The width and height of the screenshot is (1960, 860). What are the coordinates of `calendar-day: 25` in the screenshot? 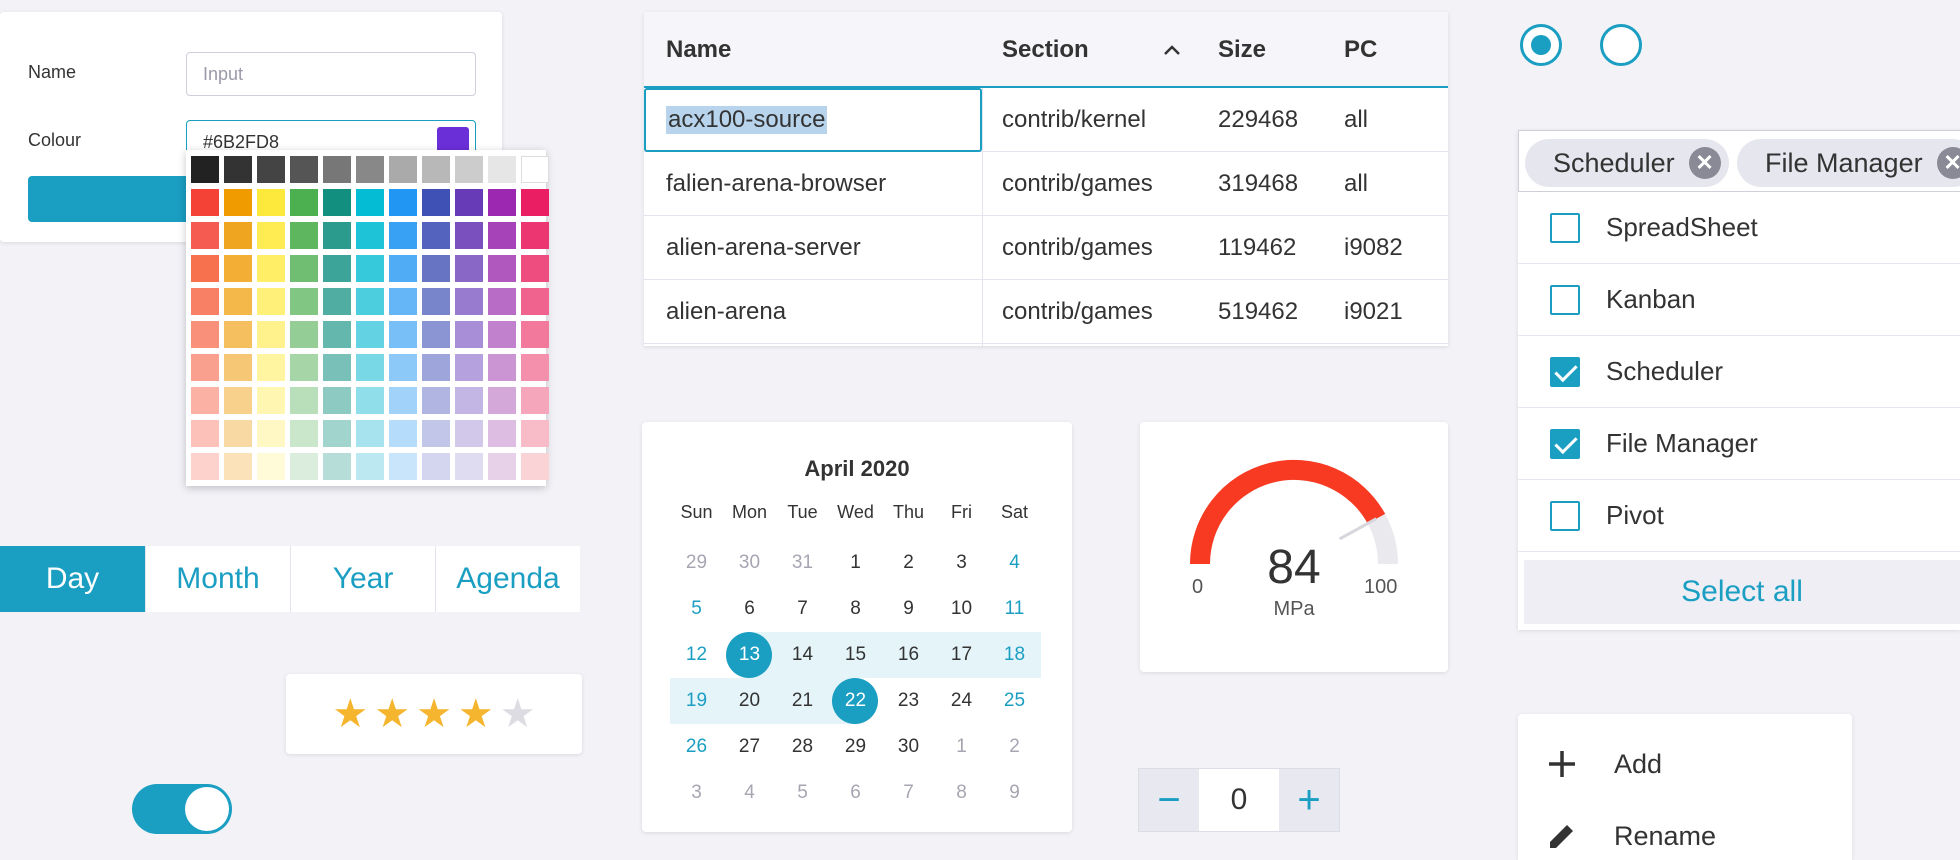 It's located at (1014, 701).